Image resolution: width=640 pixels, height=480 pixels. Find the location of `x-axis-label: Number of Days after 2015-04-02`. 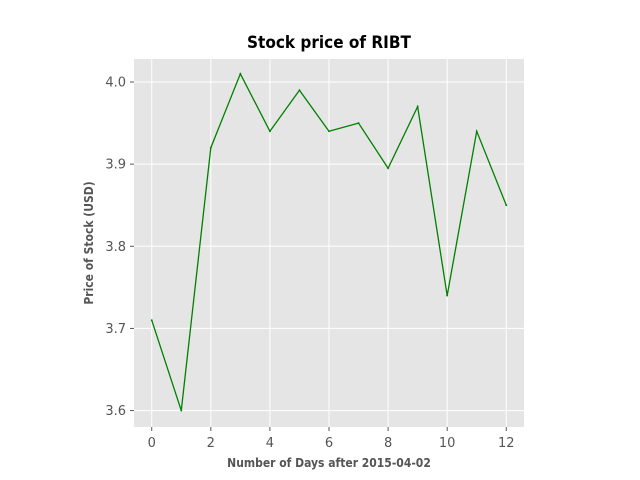

x-axis-label: Number of Days after 2015-04-02 is located at coordinates (329, 463).